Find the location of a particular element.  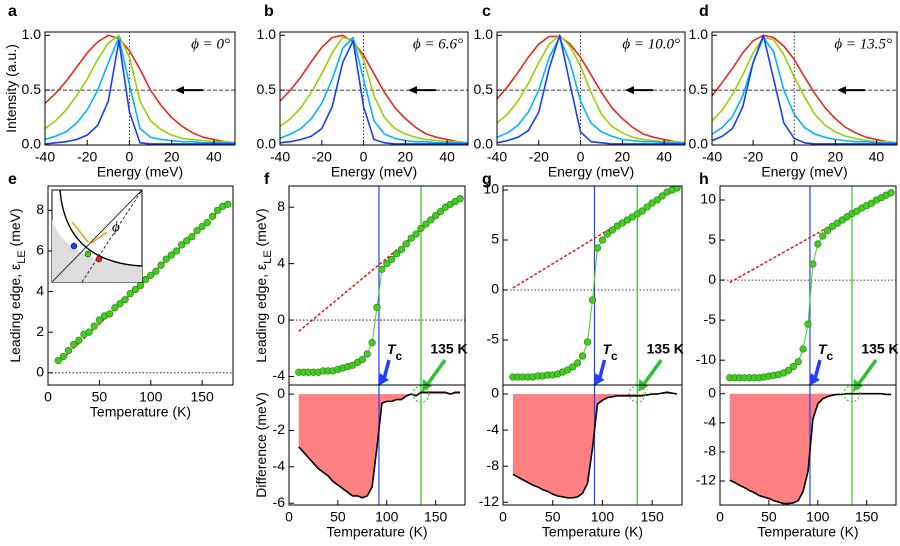

panel-letter: e is located at coordinates (12, 179).